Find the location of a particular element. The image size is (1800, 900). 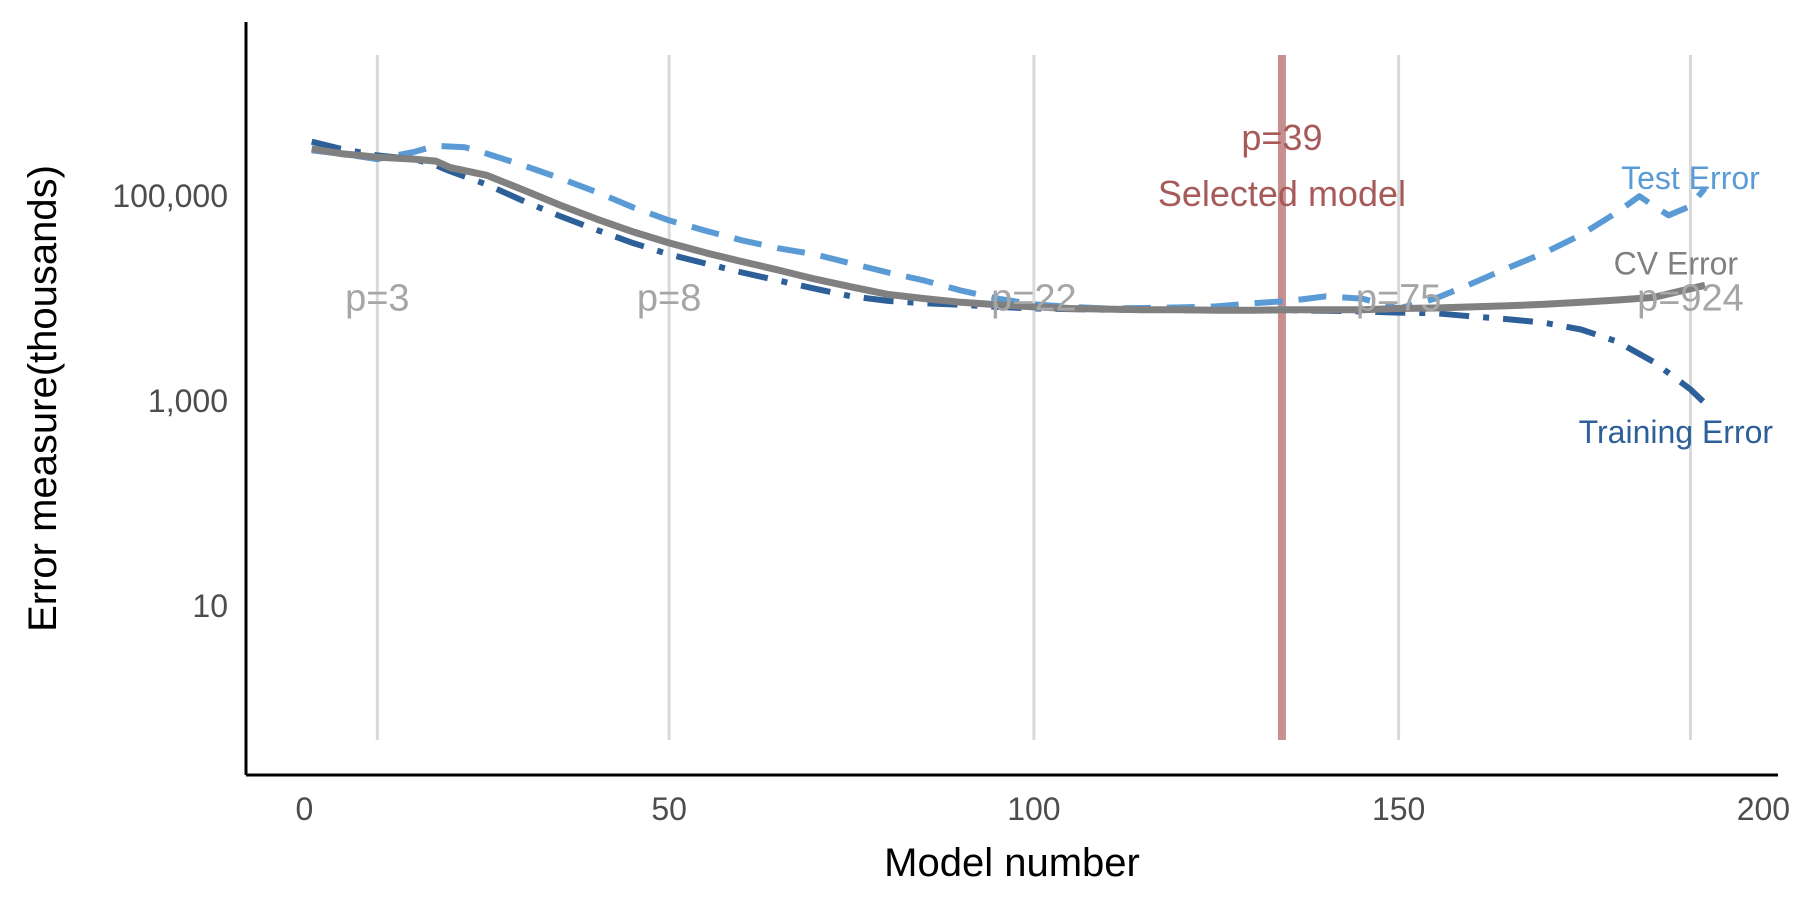

selected-model-label: Selected model is located at coordinates (1282, 193).